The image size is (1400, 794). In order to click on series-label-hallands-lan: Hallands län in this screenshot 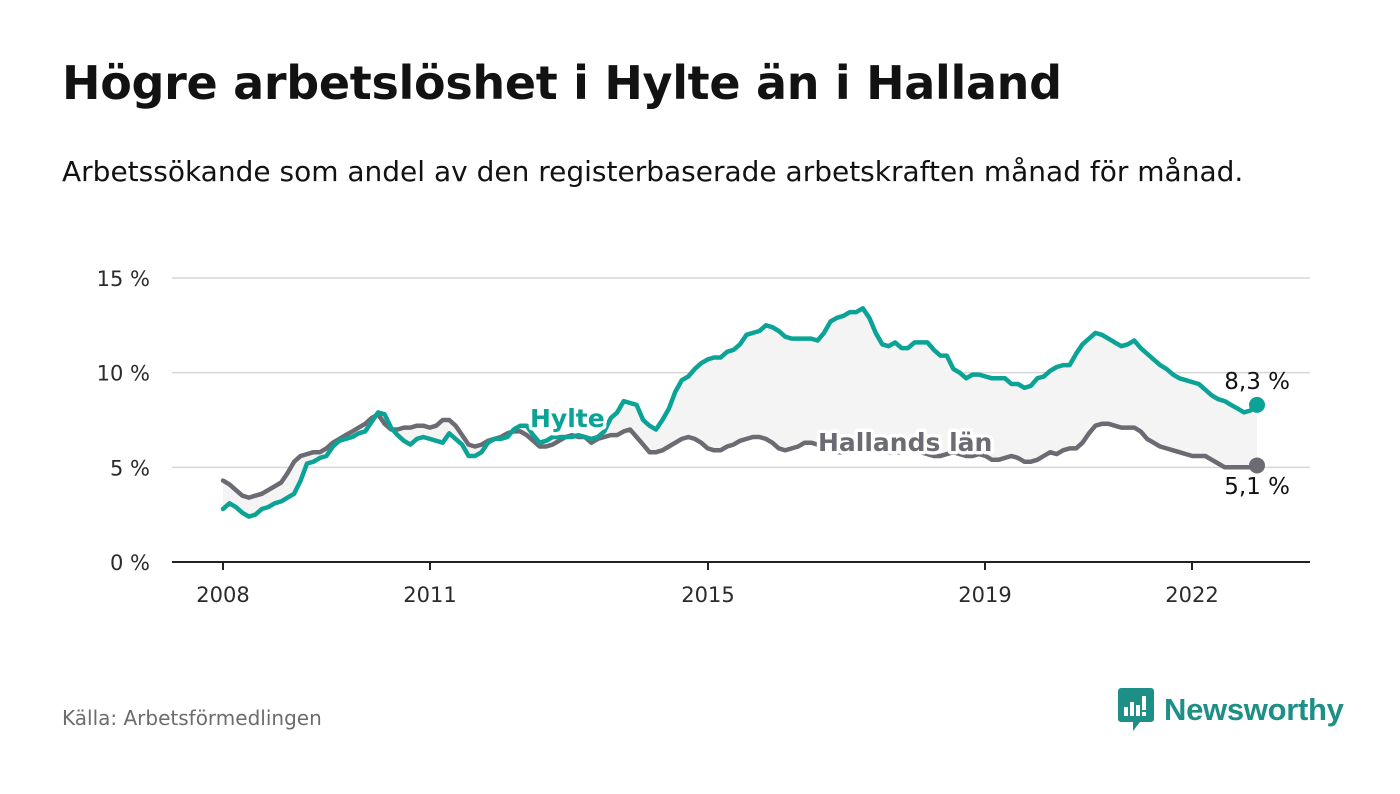, I will do `click(905, 442)`.